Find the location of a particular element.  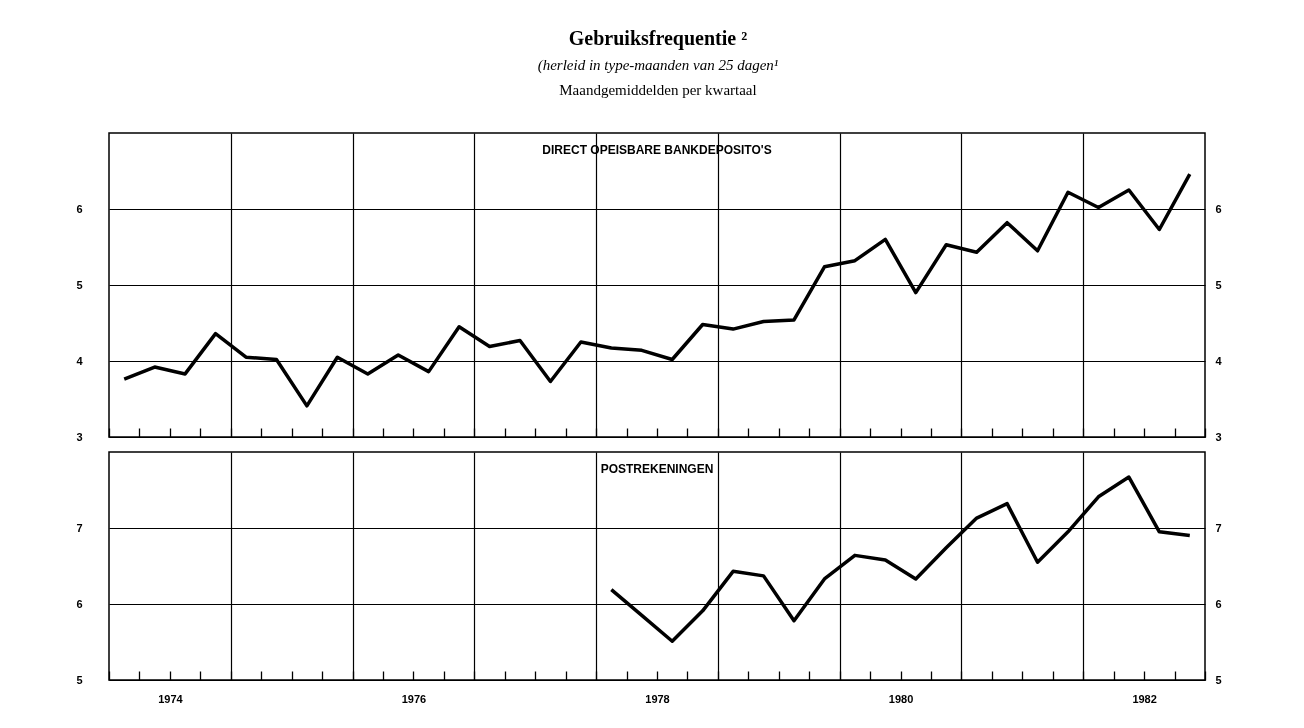

y-tick-label: 7 is located at coordinates (79, 527).